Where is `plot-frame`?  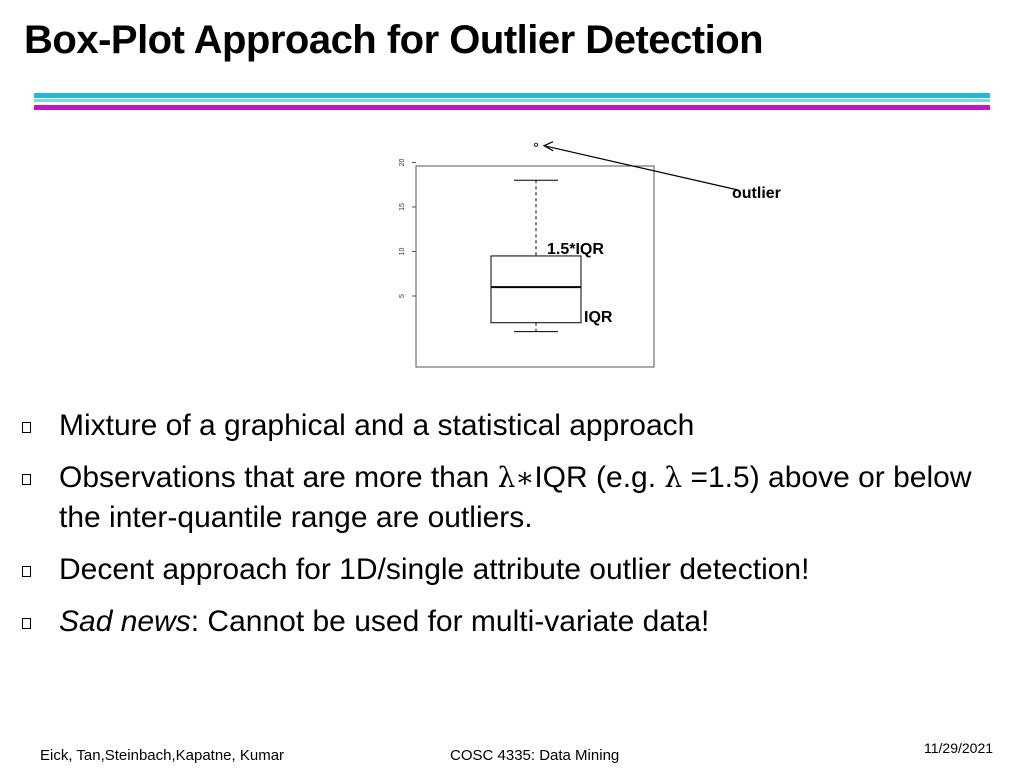 plot-frame is located at coordinates (535, 266).